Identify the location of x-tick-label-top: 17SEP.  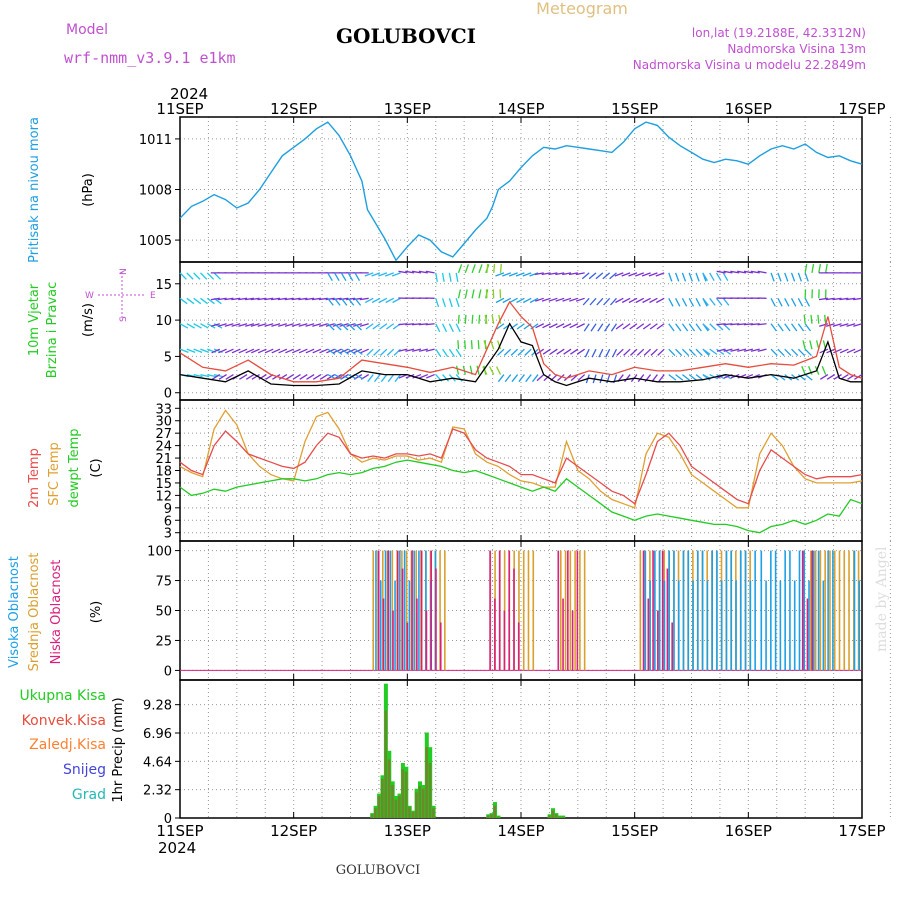
(861, 109).